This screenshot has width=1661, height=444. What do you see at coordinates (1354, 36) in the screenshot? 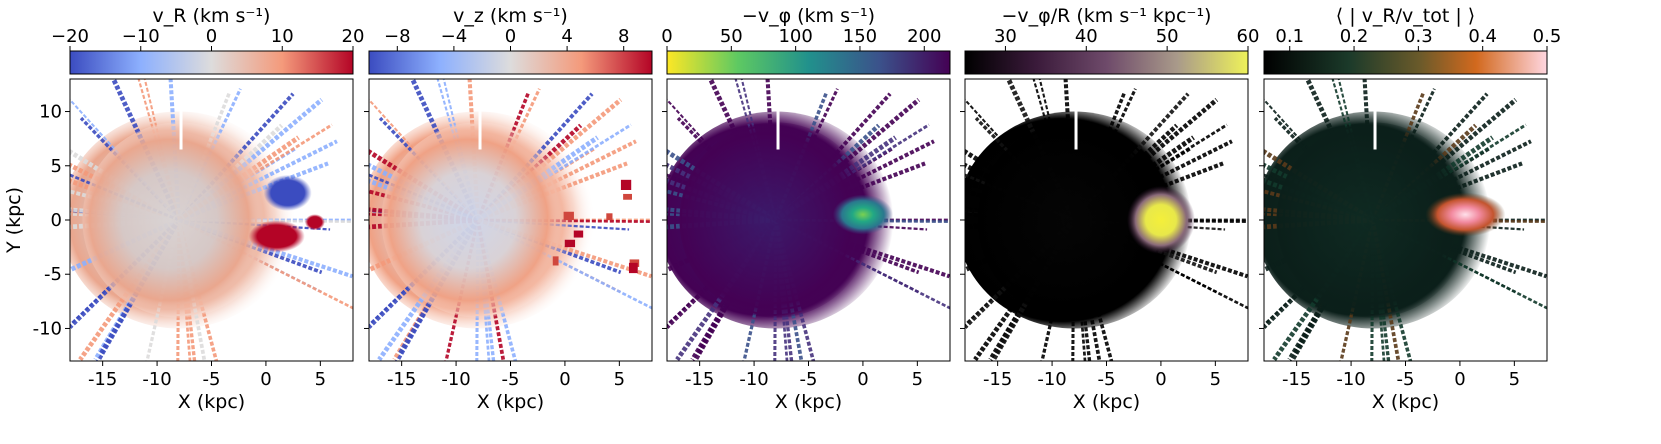
I see `colorbar-tick-label: 0.2` at bounding box center [1354, 36].